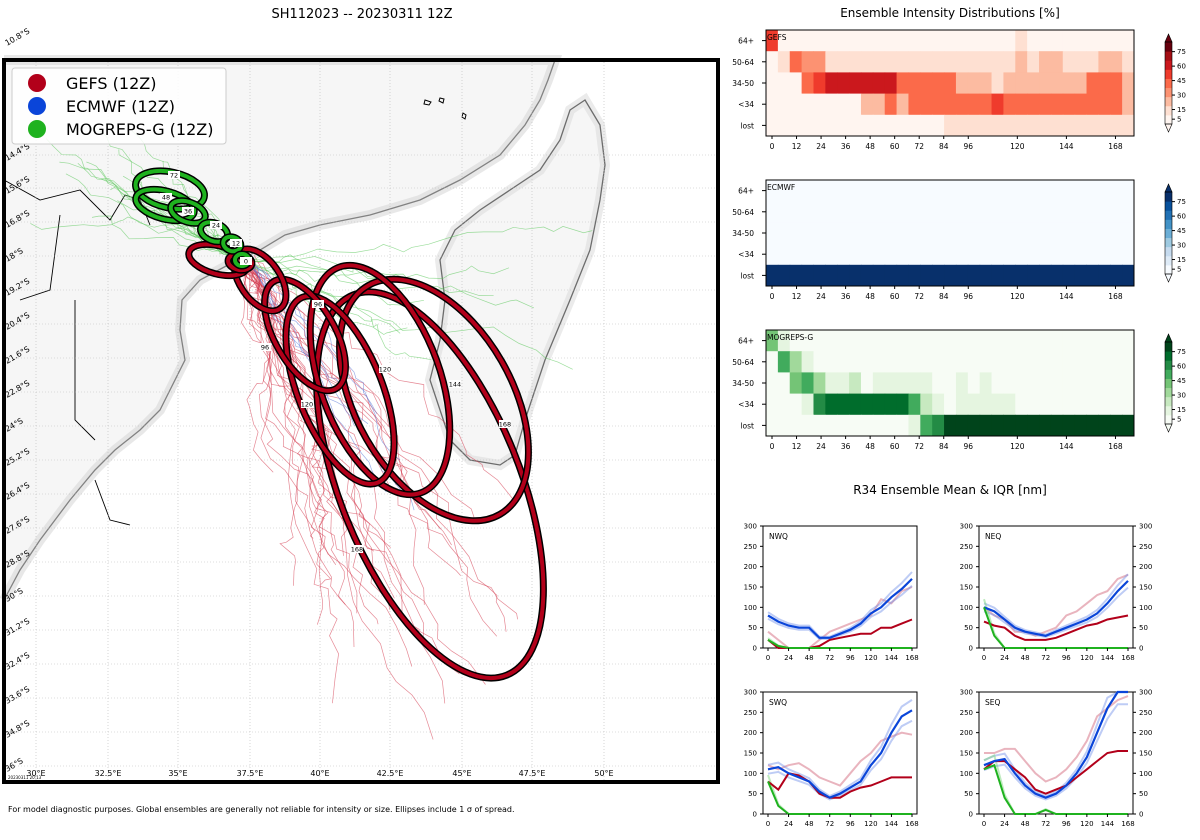  I want to click on colorbar-tick-label: 30, so click(1181, 246).